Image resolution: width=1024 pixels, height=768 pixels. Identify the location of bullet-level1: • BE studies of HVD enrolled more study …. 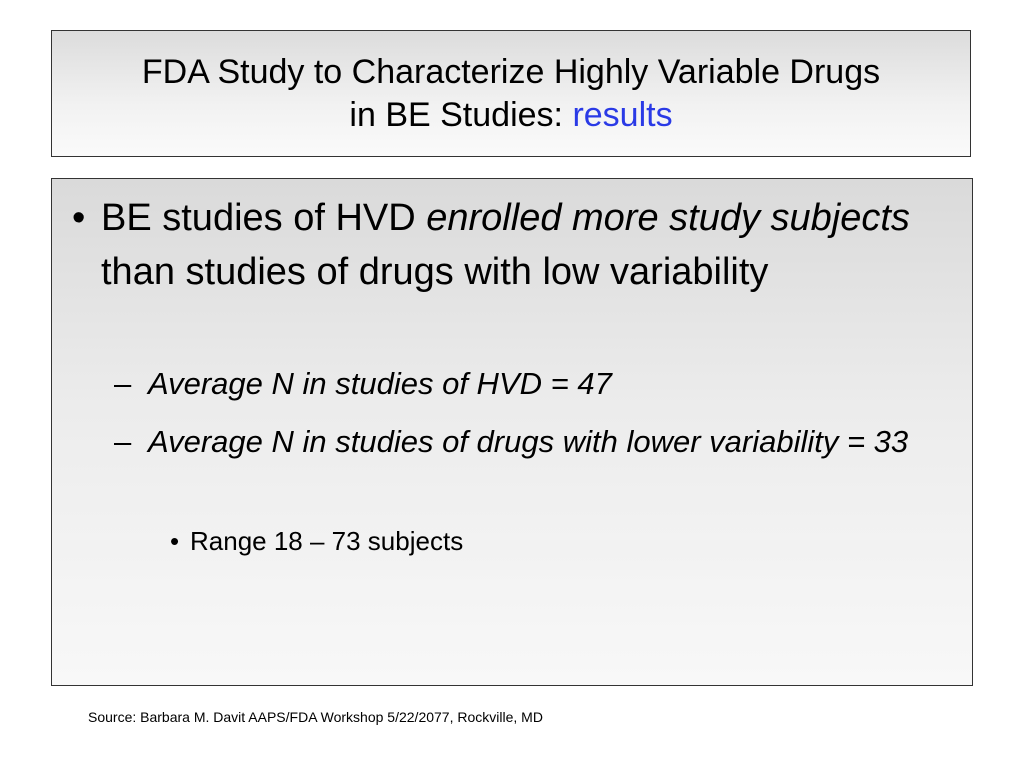
(502, 245).